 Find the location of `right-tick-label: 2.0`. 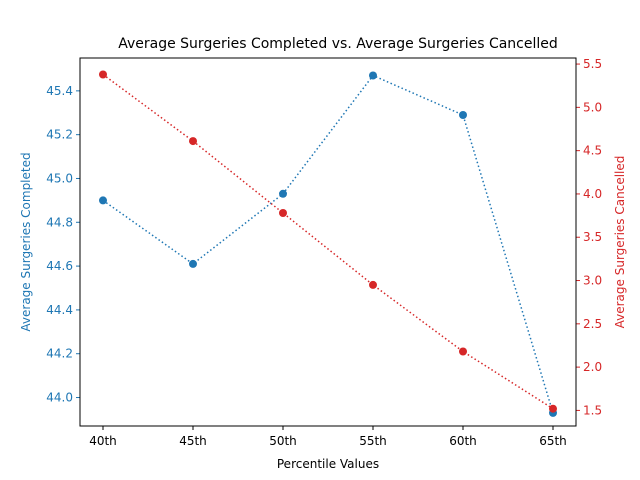

right-tick-label: 2.0 is located at coordinates (592, 367).